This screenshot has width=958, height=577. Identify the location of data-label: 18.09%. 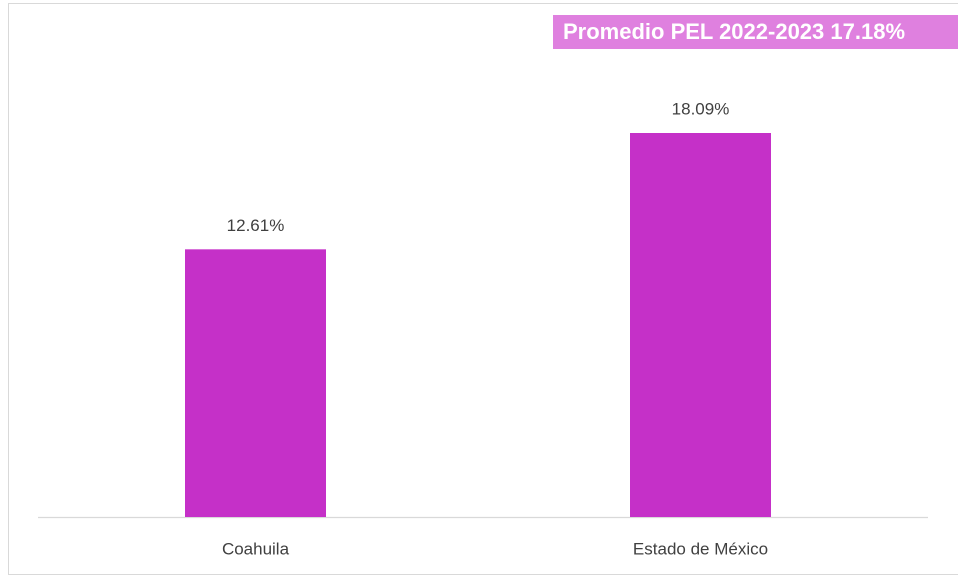
(701, 108).